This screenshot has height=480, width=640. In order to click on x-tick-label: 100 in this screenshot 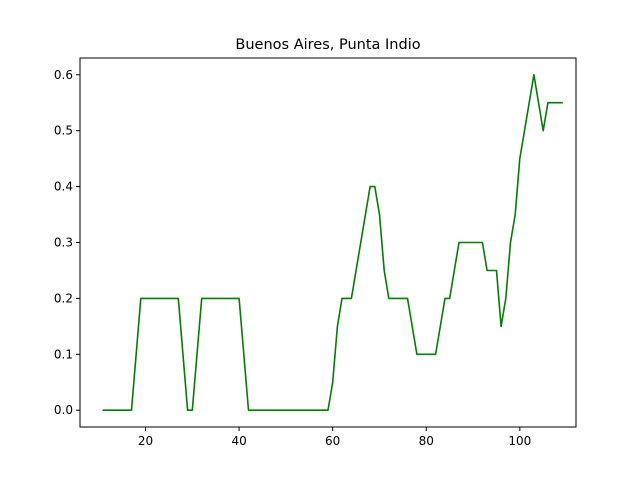, I will do `click(519, 441)`.